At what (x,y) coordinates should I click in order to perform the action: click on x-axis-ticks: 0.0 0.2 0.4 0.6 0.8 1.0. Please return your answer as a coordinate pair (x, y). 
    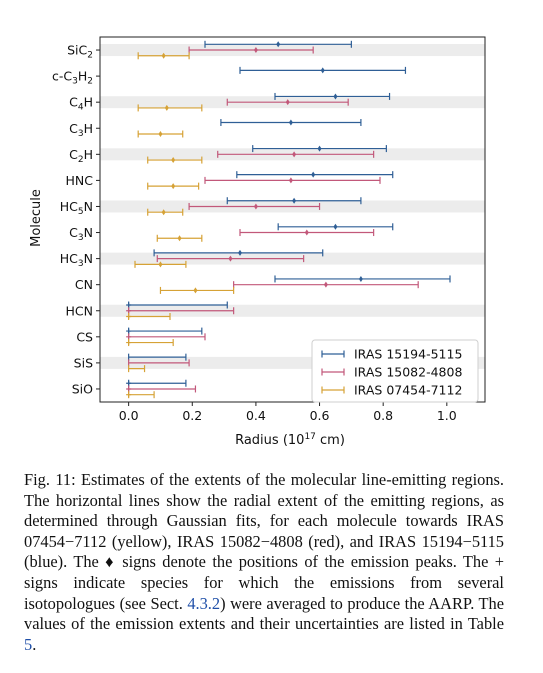
    Looking at the image, I should click on (288, 412).